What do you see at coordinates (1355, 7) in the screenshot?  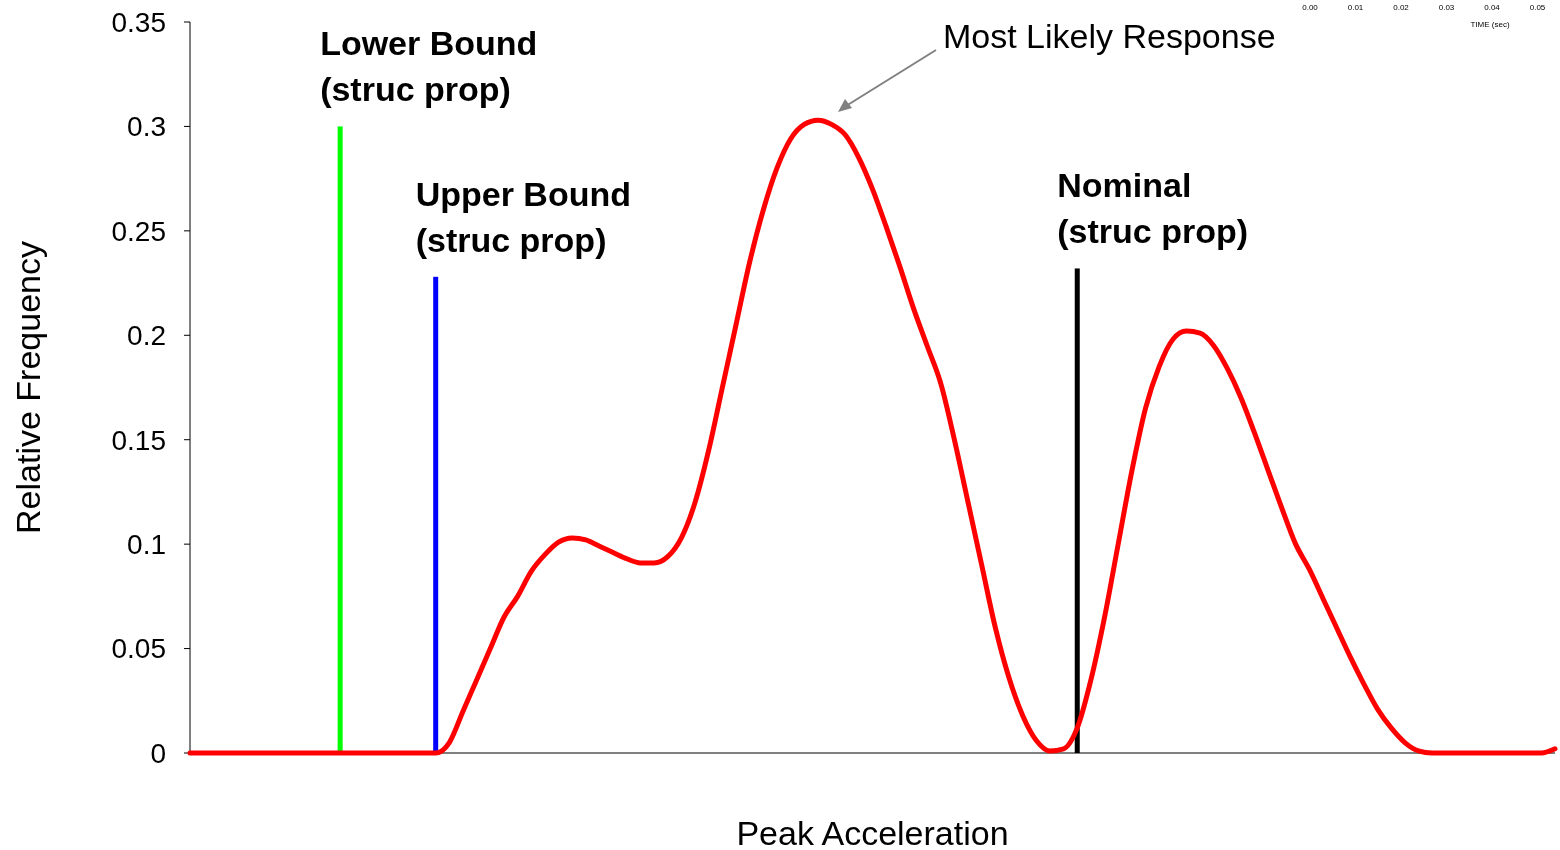 I see `text: 0.01` at bounding box center [1355, 7].